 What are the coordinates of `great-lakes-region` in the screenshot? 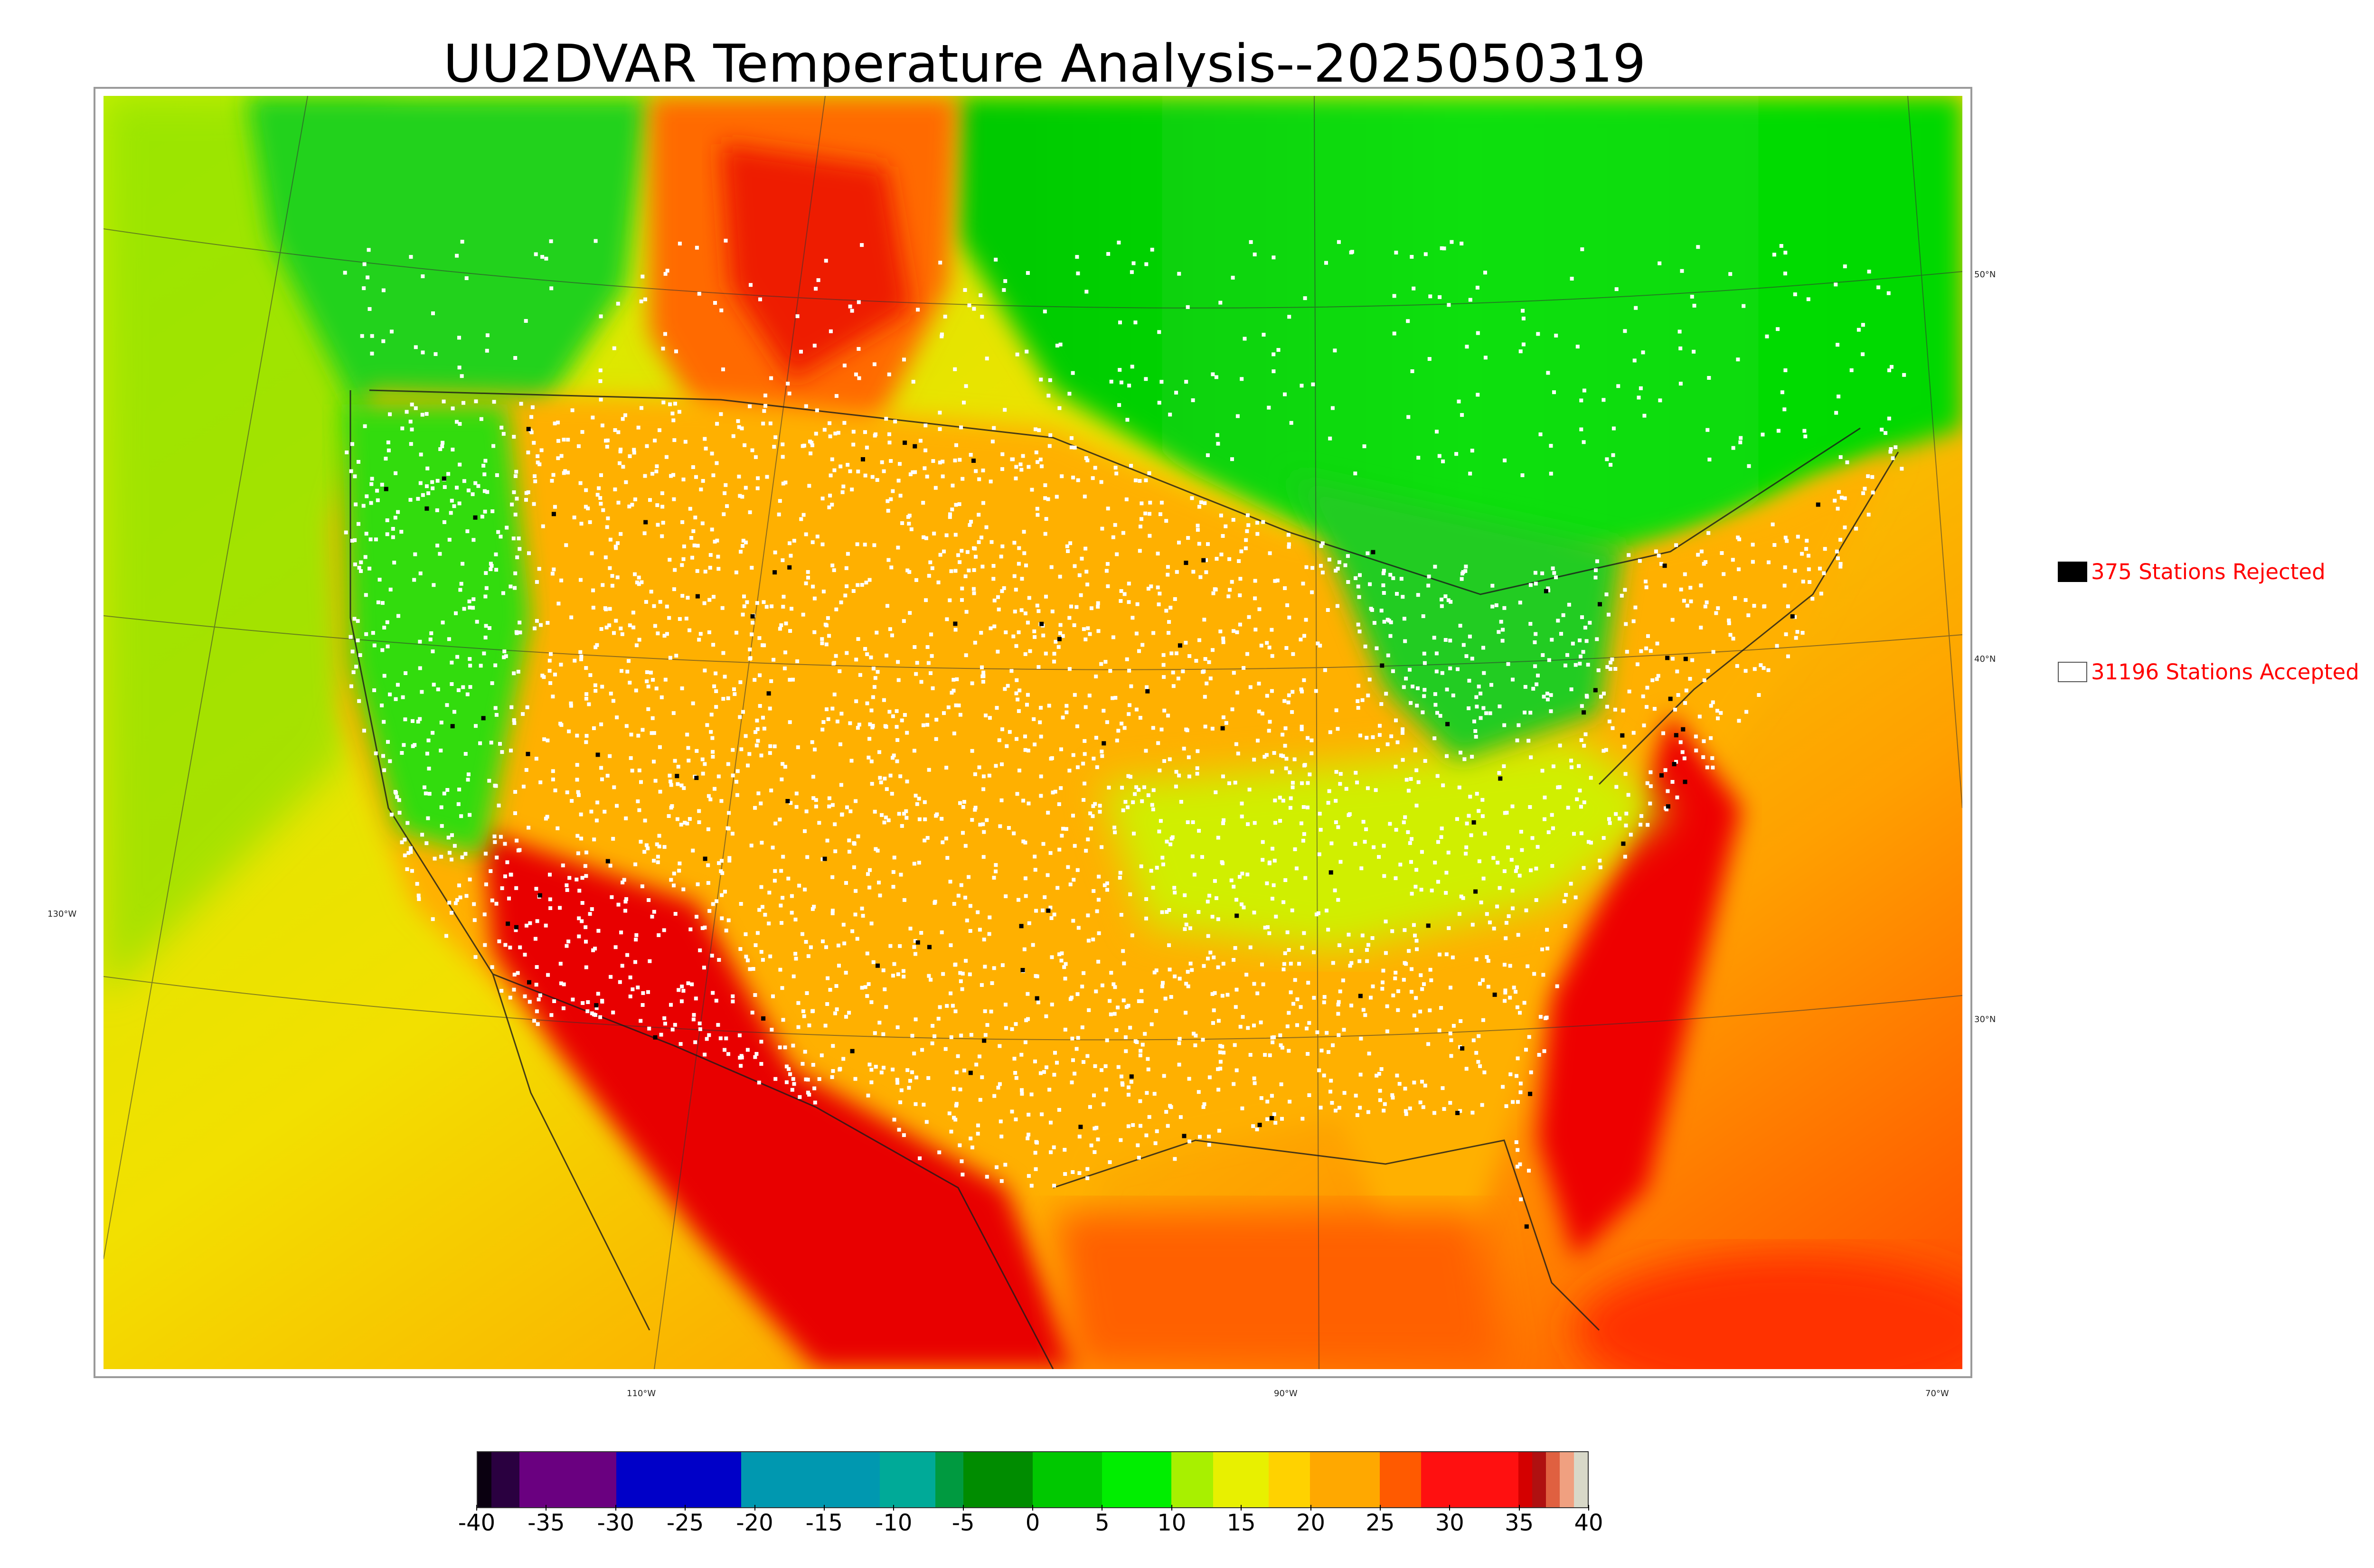 It's located at (1457, 619).